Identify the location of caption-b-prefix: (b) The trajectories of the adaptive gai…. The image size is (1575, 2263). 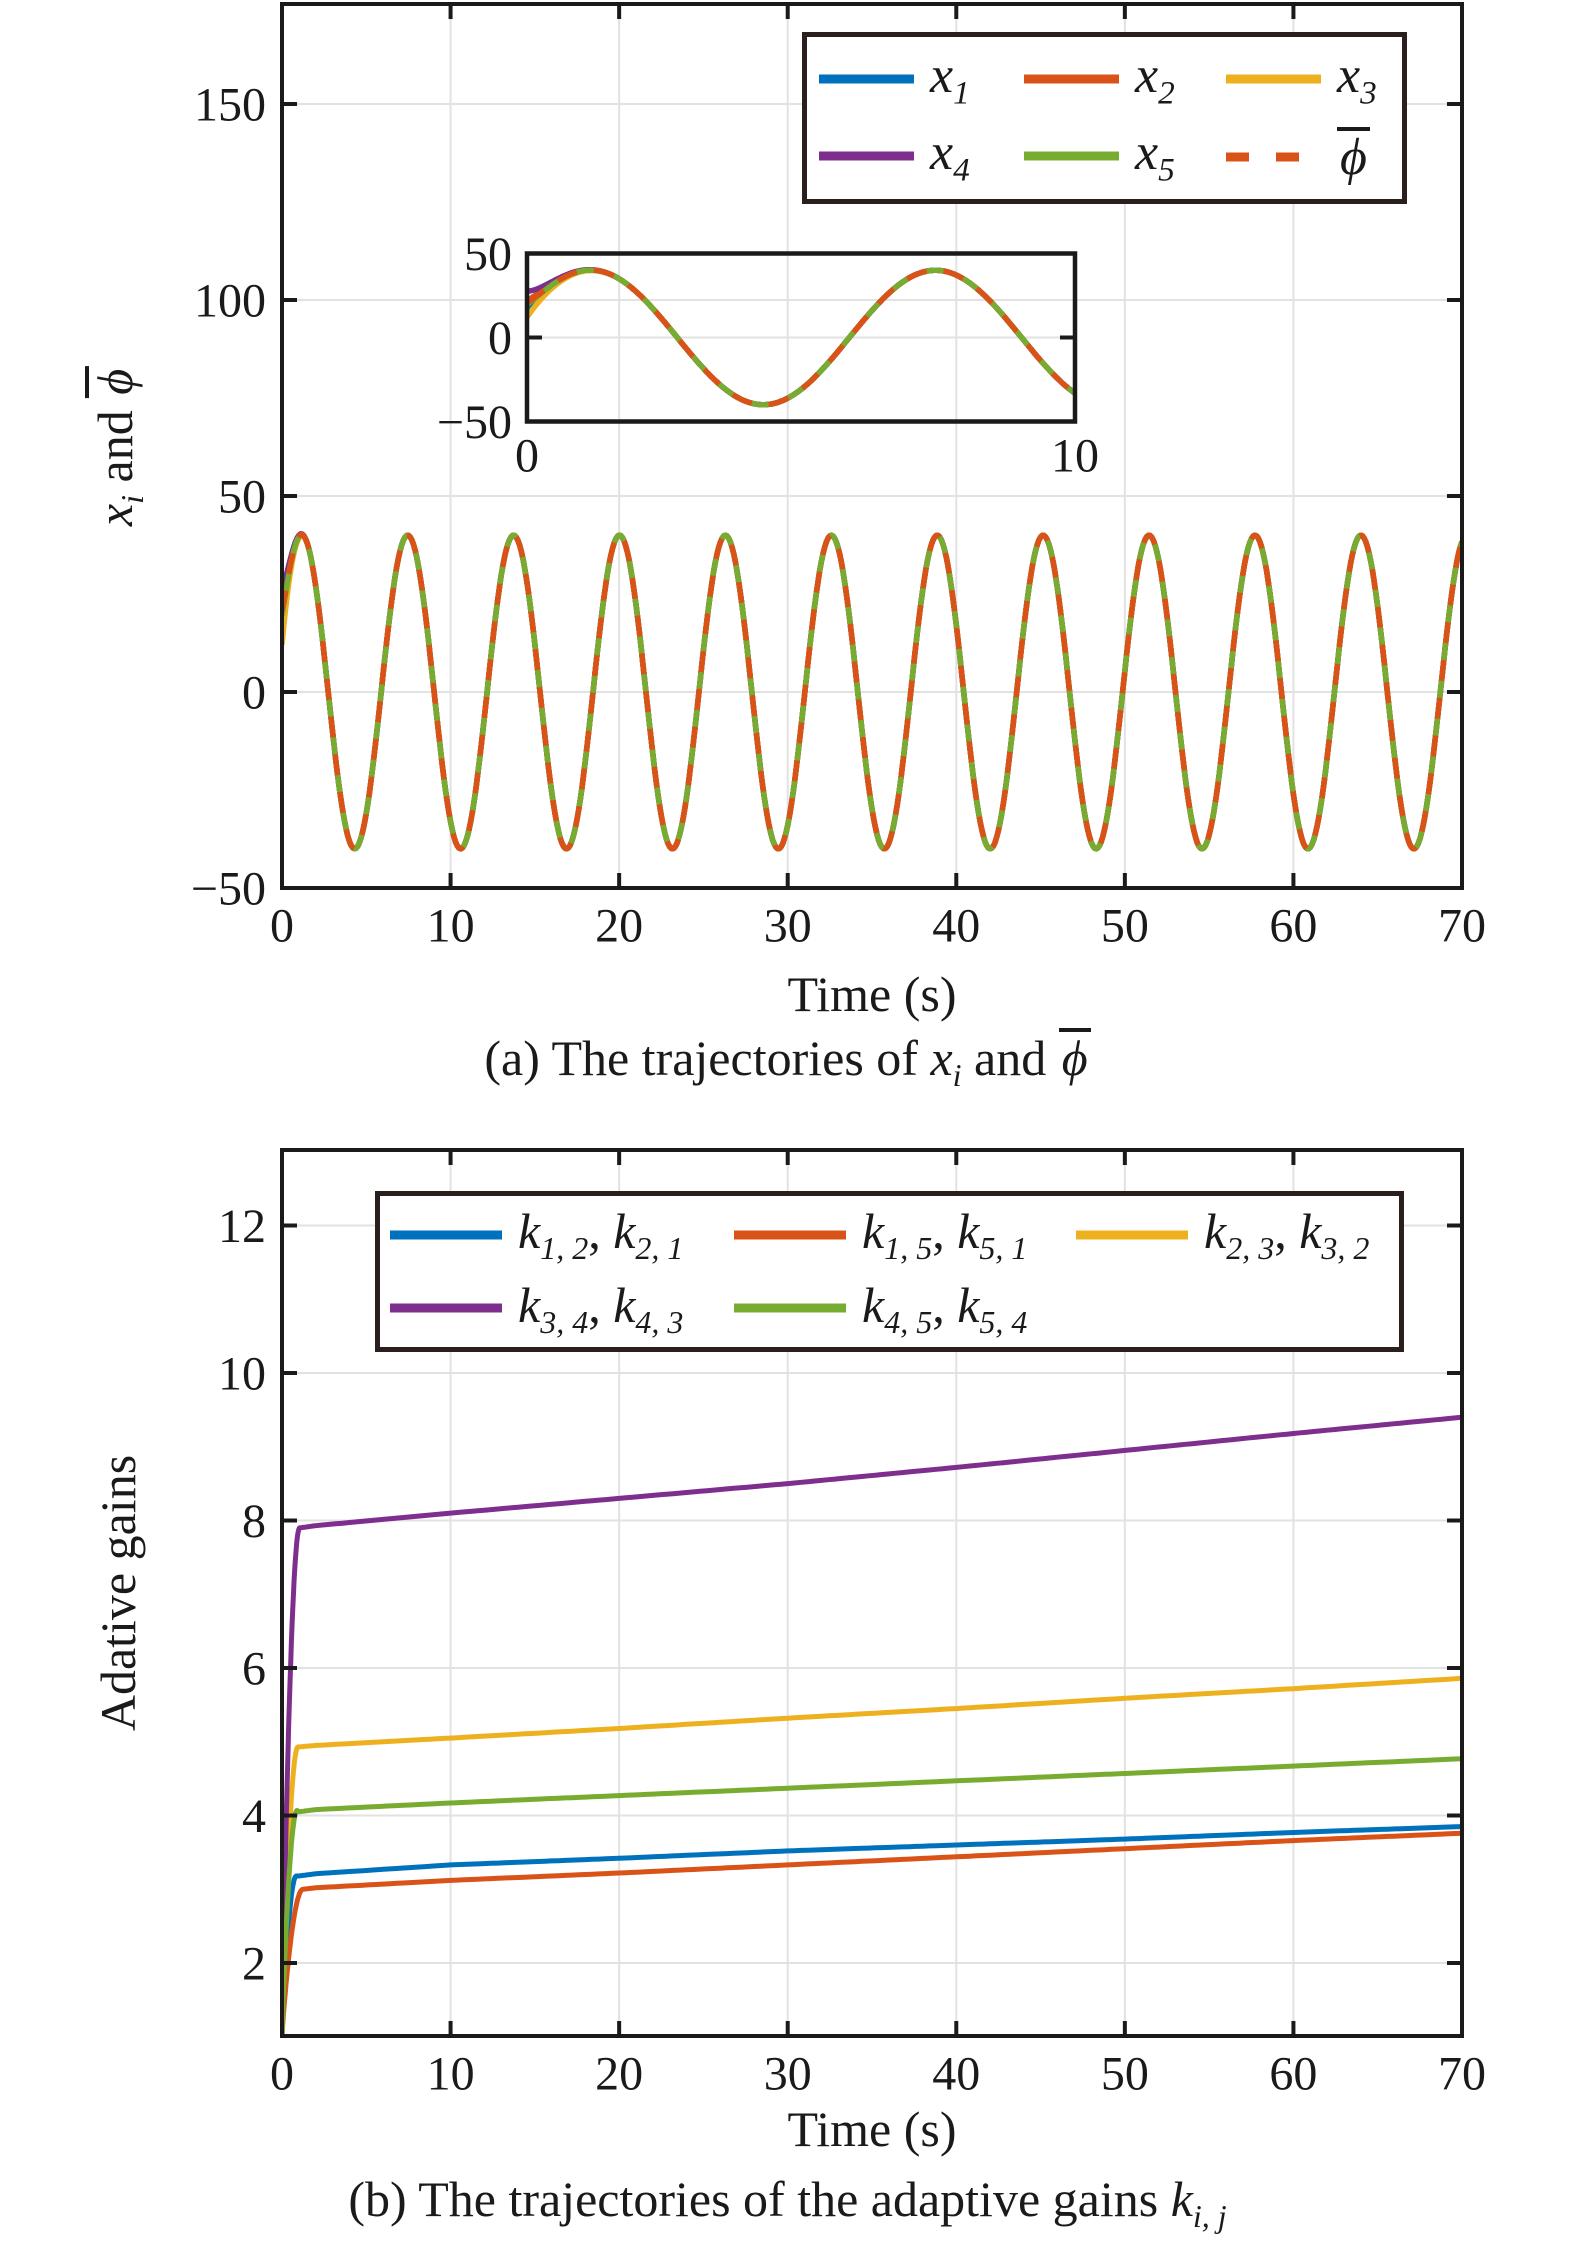
(759, 2199).